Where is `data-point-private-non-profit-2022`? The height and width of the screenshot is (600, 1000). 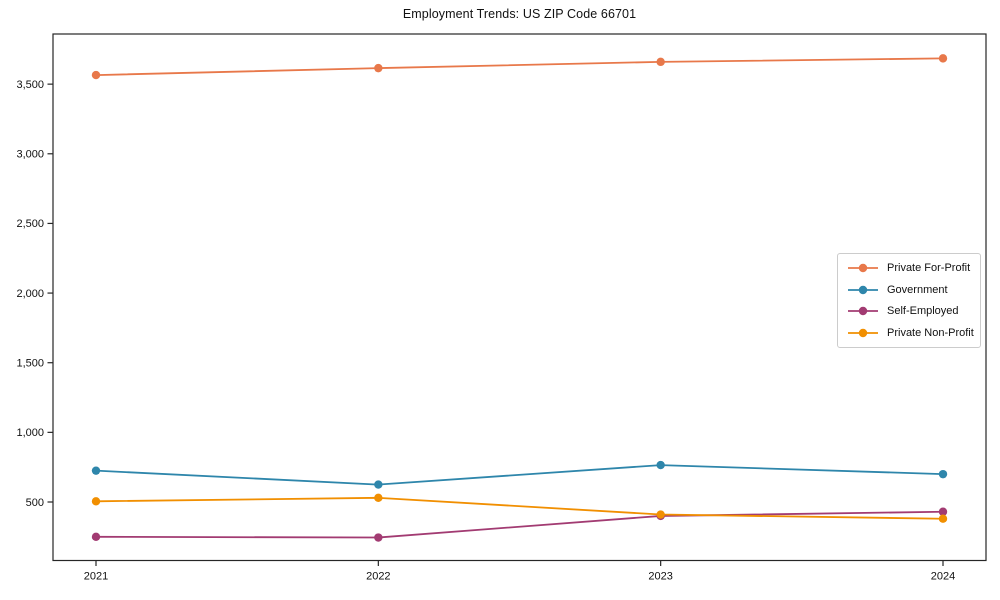 data-point-private-non-profit-2022 is located at coordinates (378, 498).